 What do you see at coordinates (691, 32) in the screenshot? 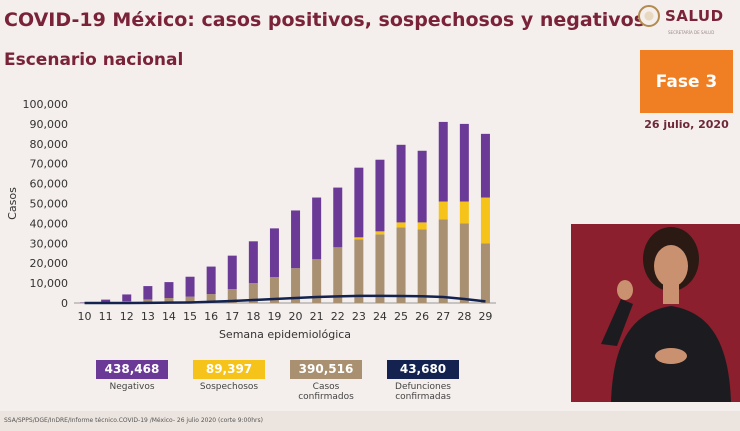
I see `logo-subtext: SECRETARÍA DE SALUD` at bounding box center [691, 32].